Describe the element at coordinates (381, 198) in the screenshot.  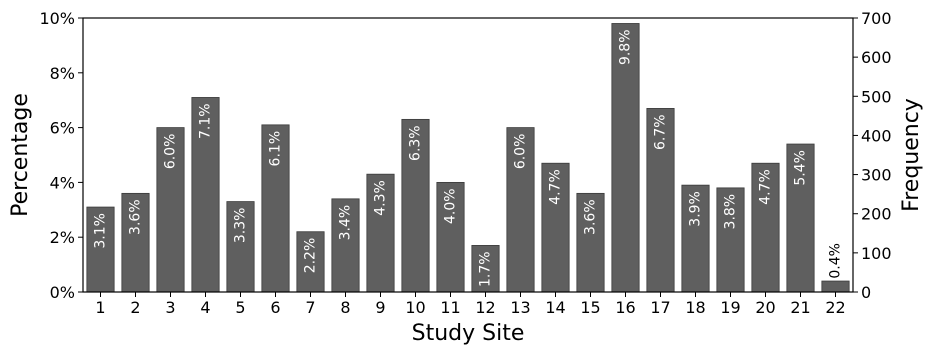
I see `bar-data-label: 4.3%` at that location.